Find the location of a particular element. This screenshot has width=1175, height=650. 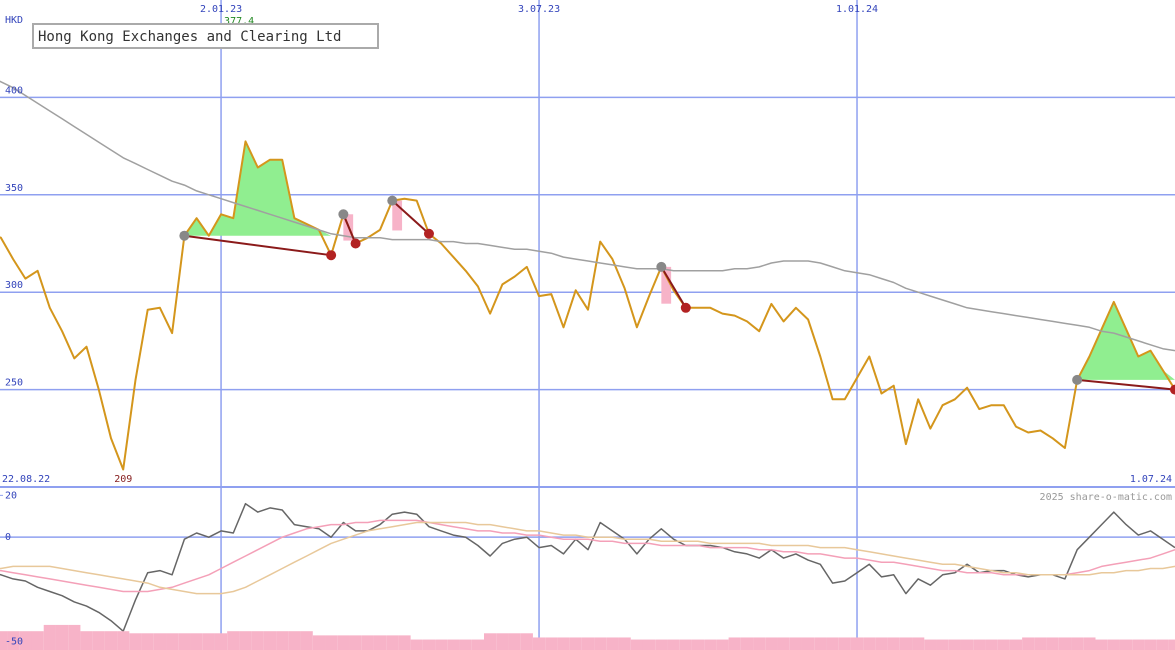

low-annotation: 209 is located at coordinates (123, 479).